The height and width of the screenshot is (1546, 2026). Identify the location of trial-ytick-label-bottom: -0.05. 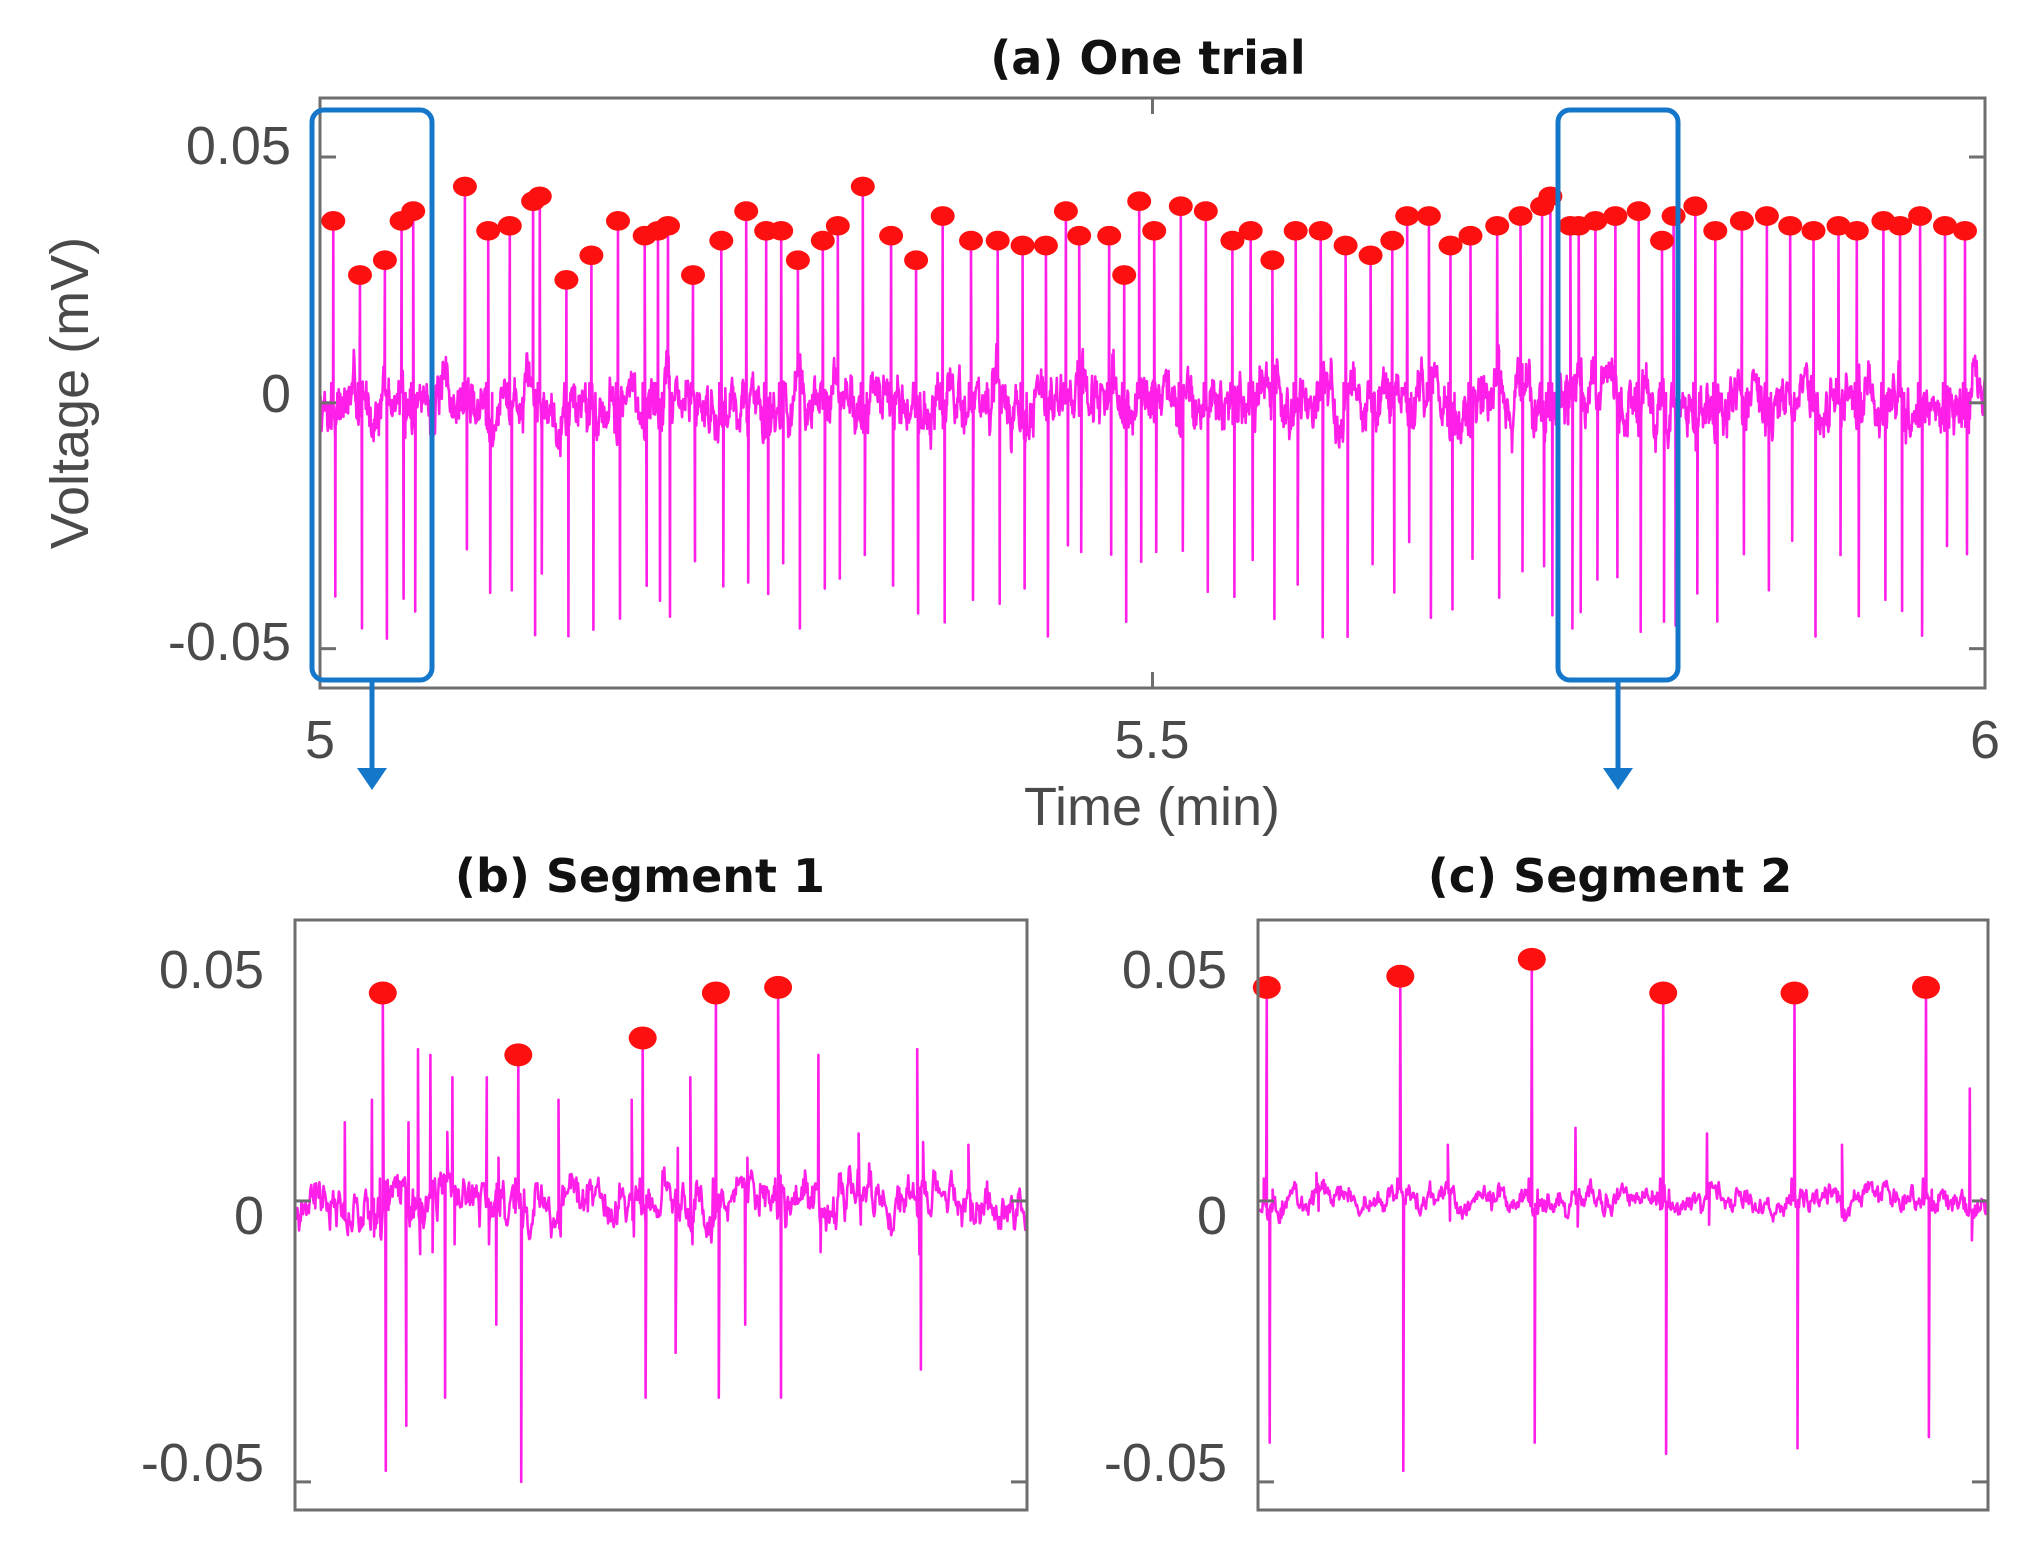
(229, 642).